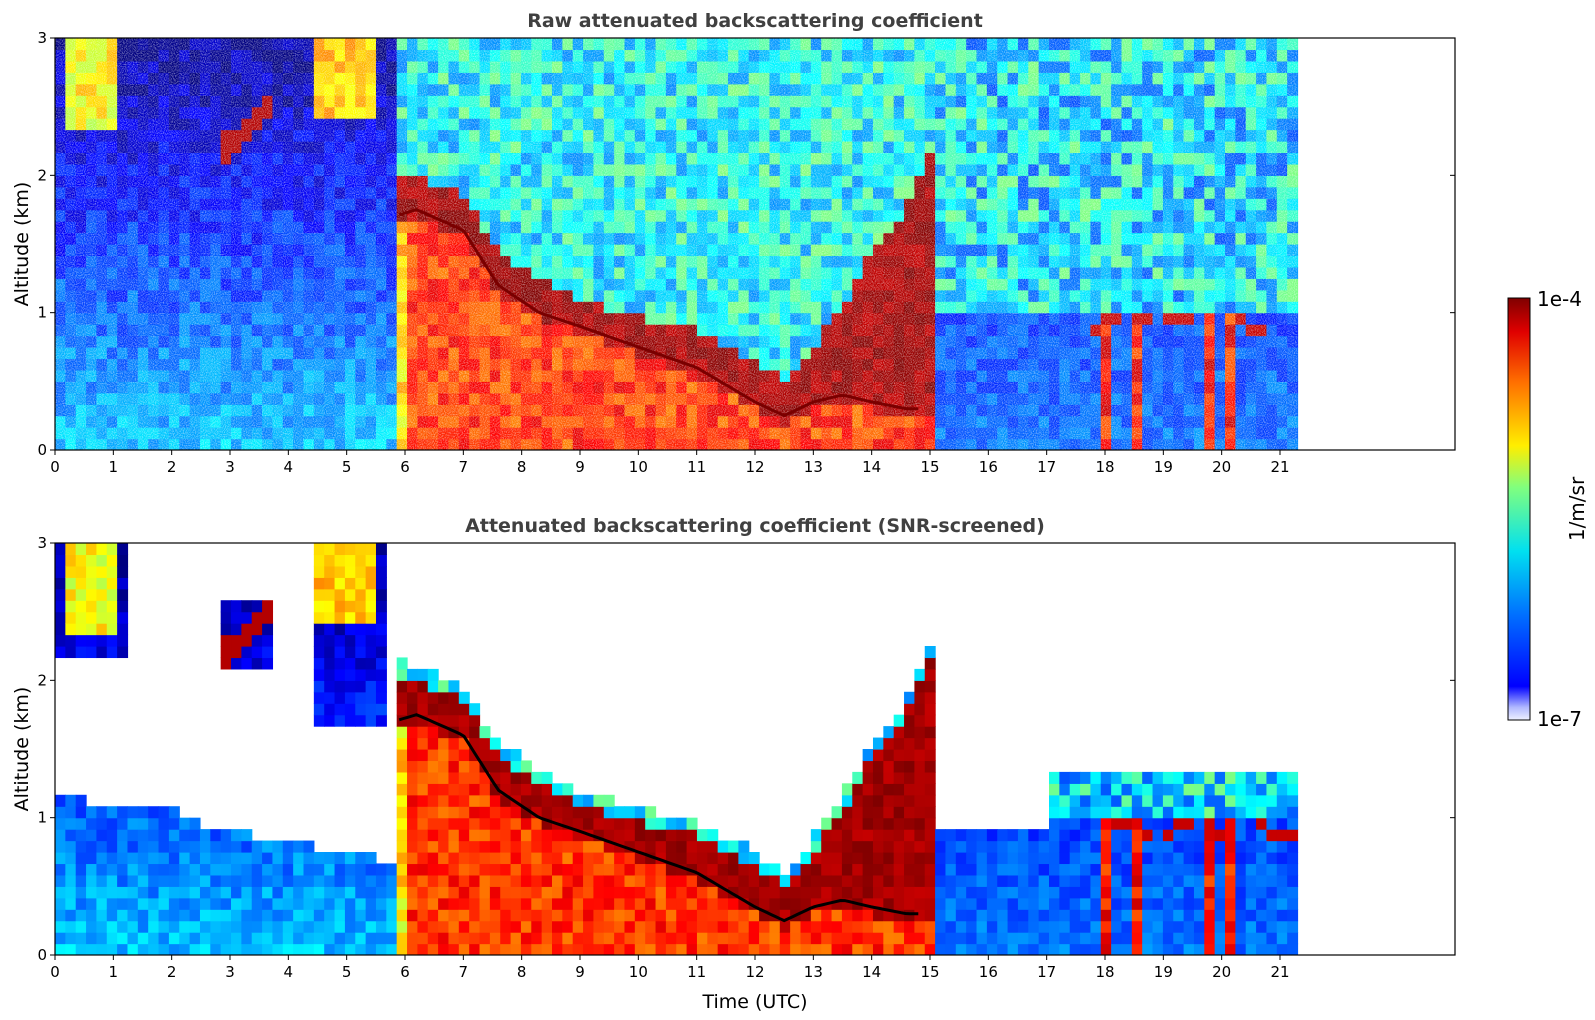  What do you see at coordinates (522, 467) in the screenshot?
I see `x-tick-label: 8` at bounding box center [522, 467].